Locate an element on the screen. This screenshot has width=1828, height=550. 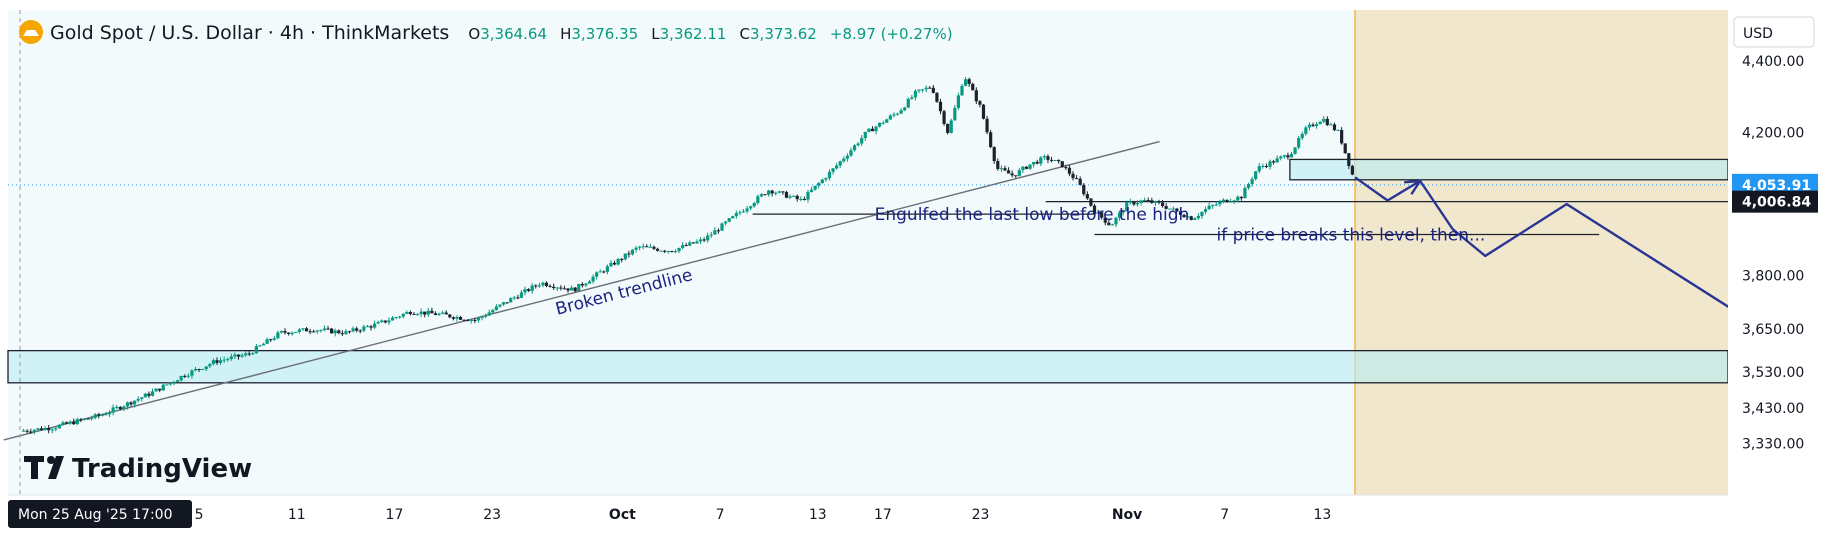
price-tick-3800: 3,800.00 is located at coordinates (1773, 277).